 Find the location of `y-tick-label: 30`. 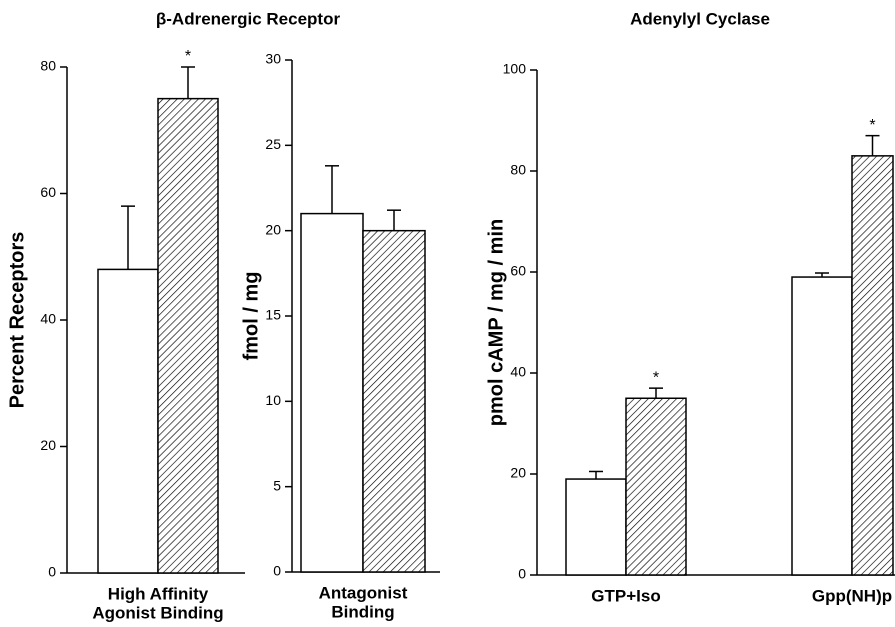

y-tick-label: 30 is located at coordinates (273, 59).